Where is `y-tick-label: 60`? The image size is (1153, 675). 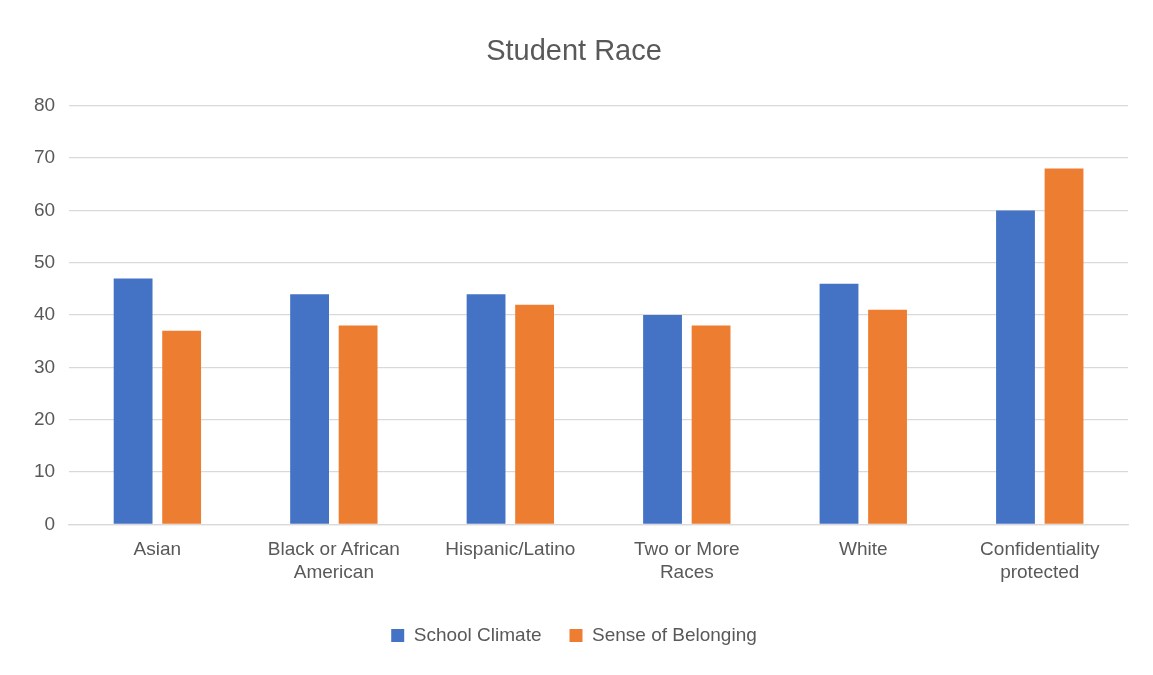 y-tick-label: 60 is located at coordinates (44, 209).